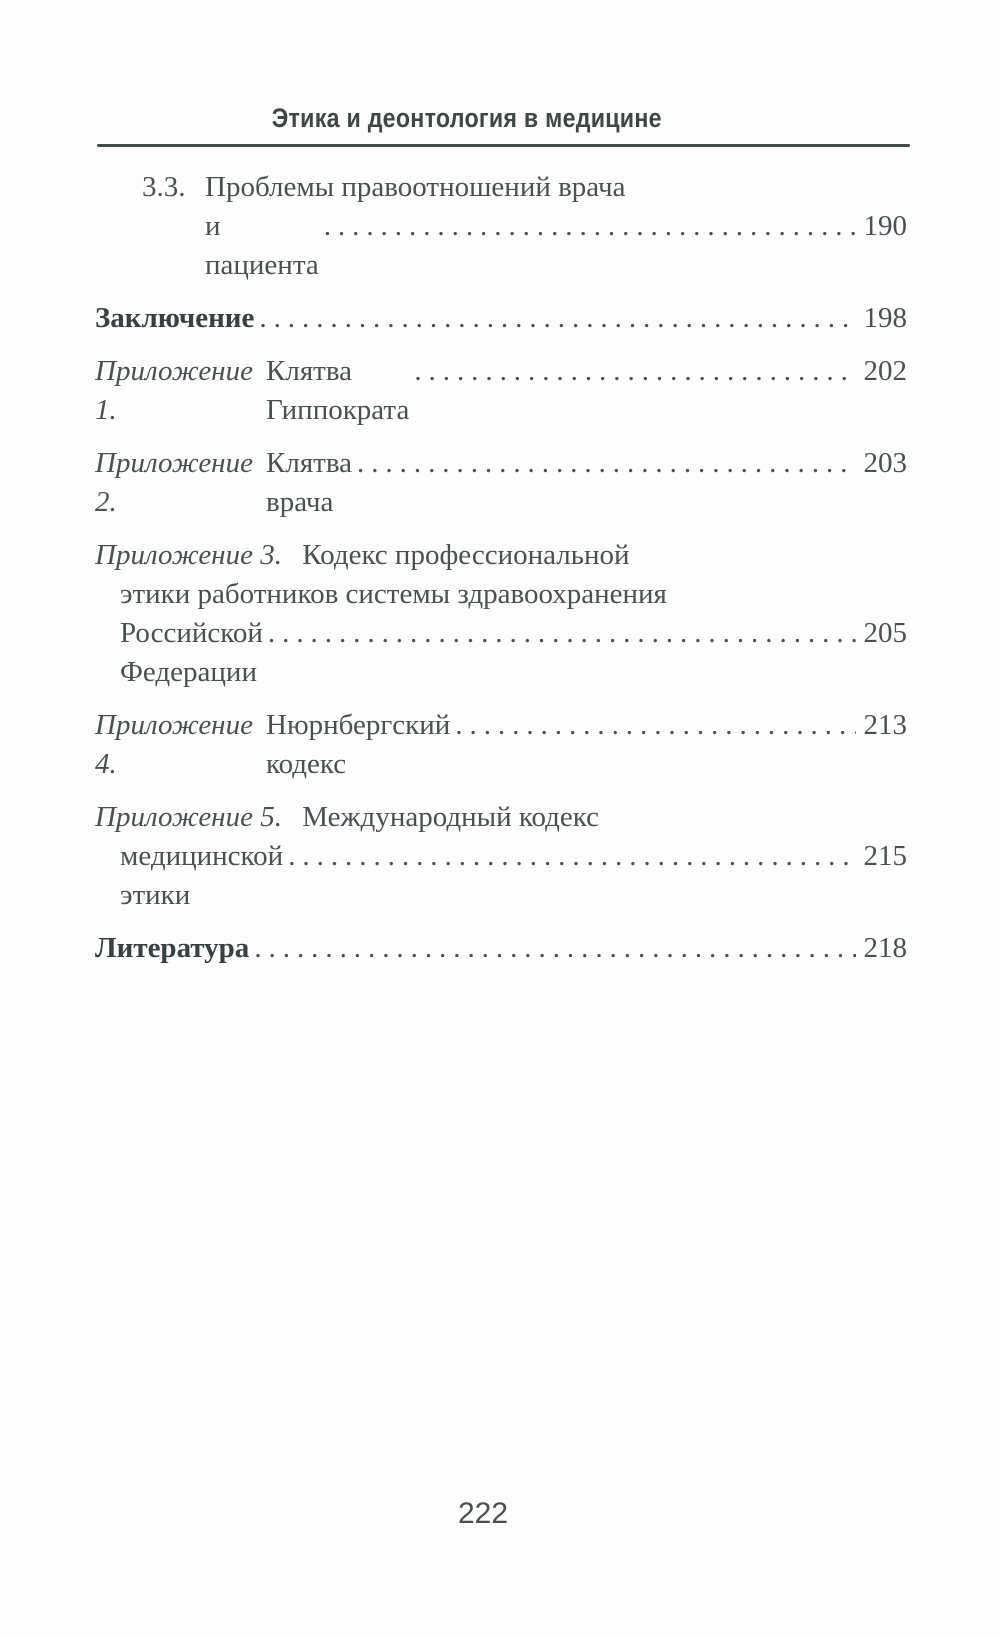  I want to click on toc-entry-number: 3.3., so click(164, 187).